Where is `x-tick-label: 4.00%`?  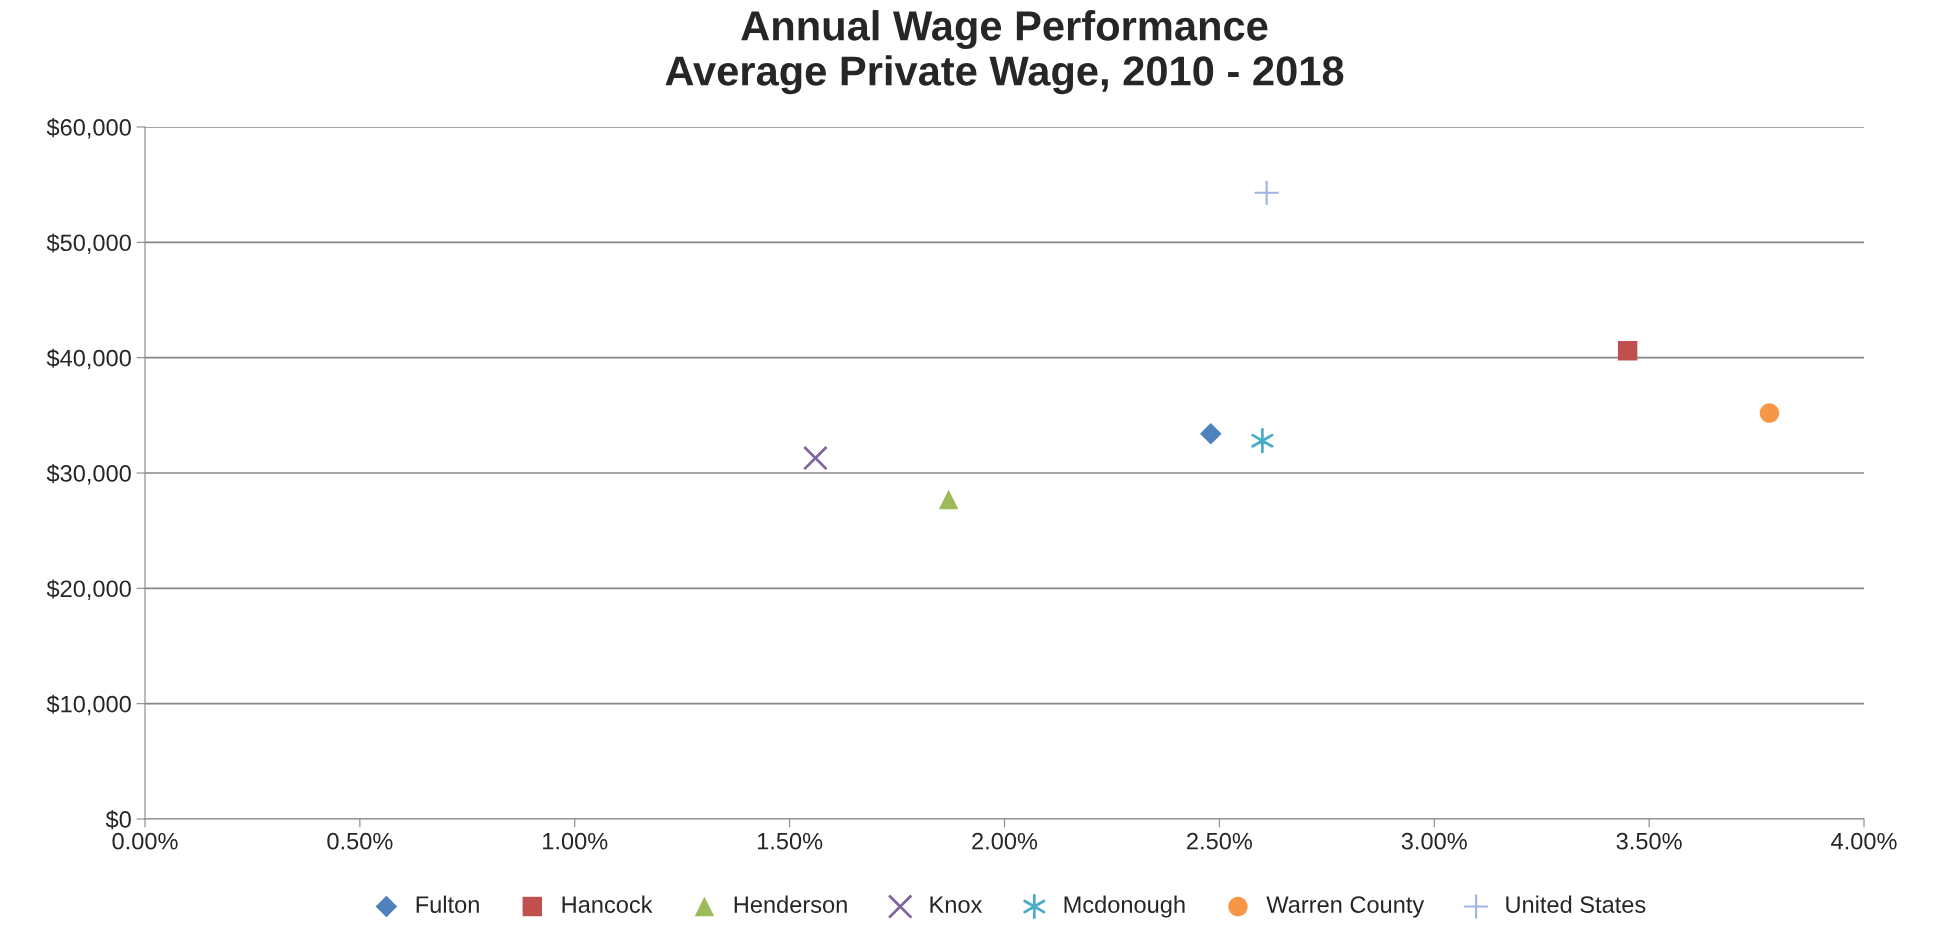 x-tick-label: 4.00% is located at coordinates (1864, 841).